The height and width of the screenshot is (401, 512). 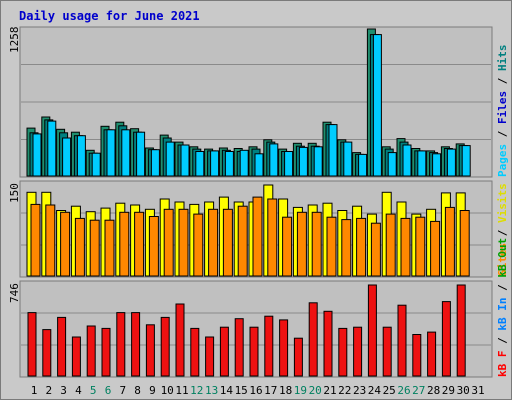 What do you see at coordinates (63, 390) in the screenshot?
I see `day-label-3: 3` at bounding box center [63, 390].